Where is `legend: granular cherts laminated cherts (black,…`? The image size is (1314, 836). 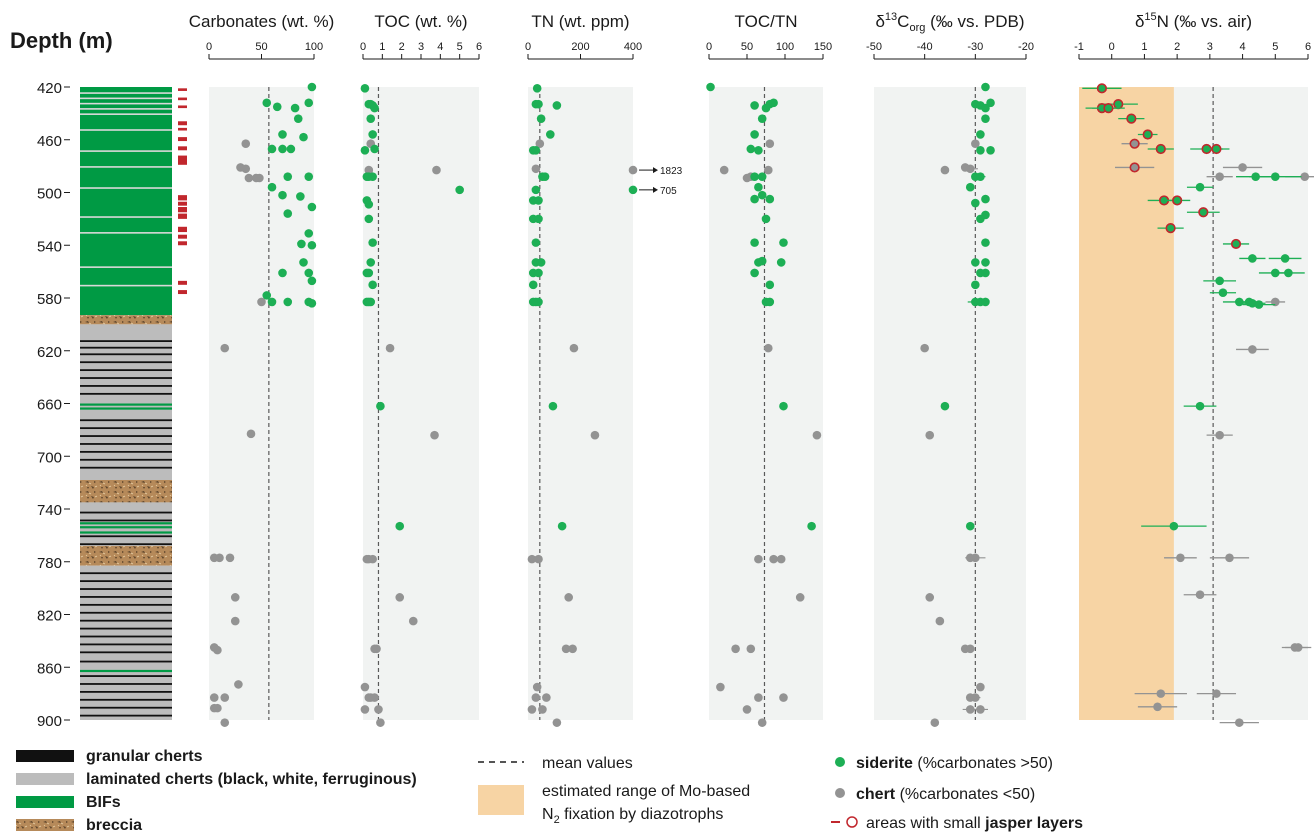 legend: granular cherts laminated cherts (black,… is located at coordinates (549, 791).